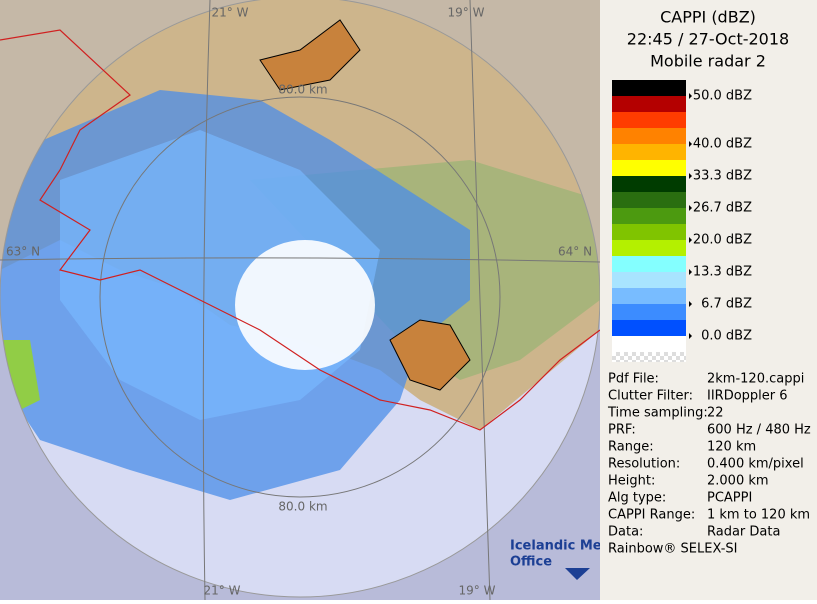  What do you see at coordinates (708, 61) in the screenshot?
I see `panel-title: Mobile radar 2` at bounding box center [708, 61].